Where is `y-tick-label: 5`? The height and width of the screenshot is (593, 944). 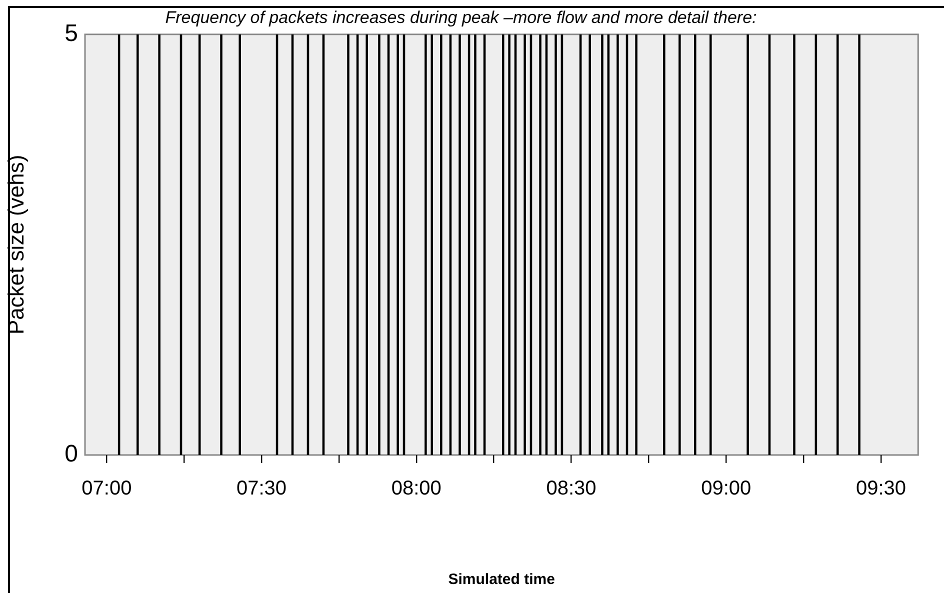
y-tick-label: 5 is located at coordinates (71, 34).